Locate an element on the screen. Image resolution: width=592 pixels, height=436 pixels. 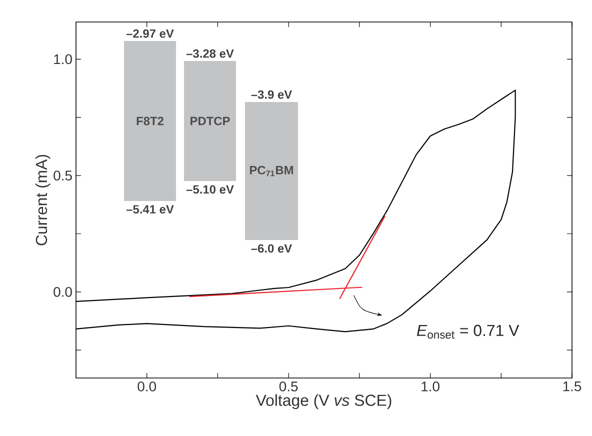
x-axis-title: Voltage (V vs SCE) is located at coordinates (324, 402).